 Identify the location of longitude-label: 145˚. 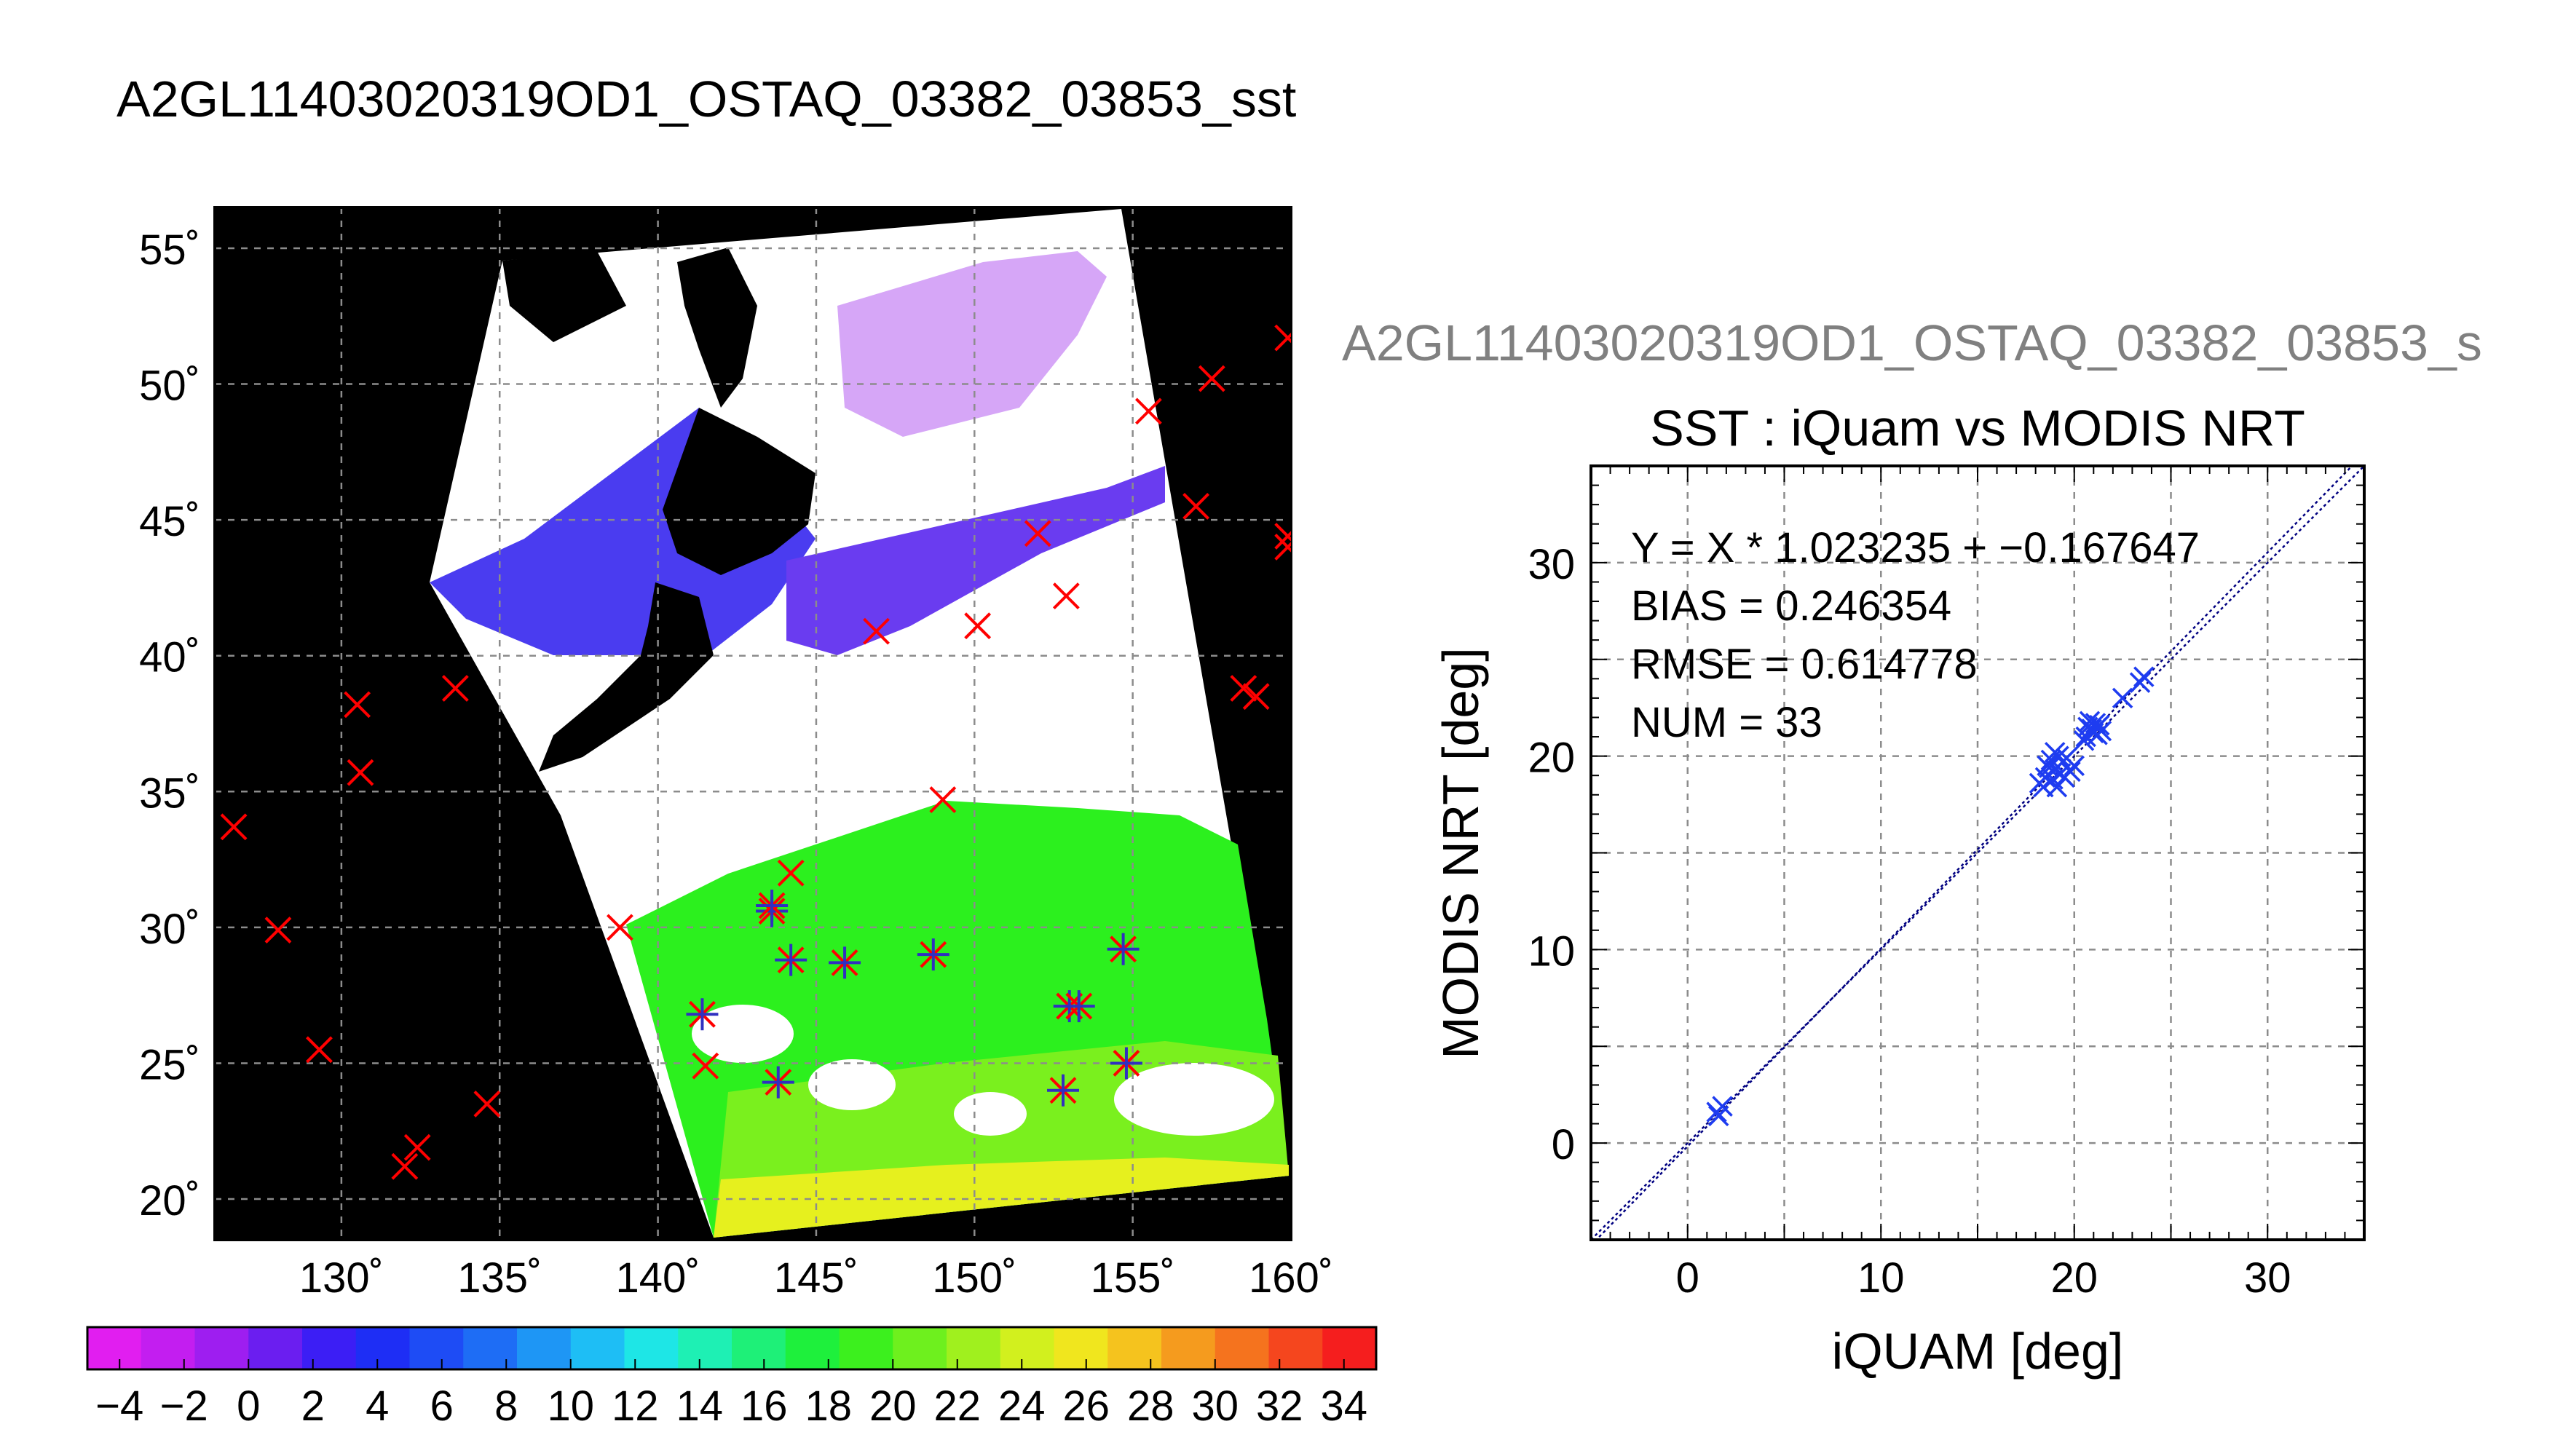
(816, 1278).